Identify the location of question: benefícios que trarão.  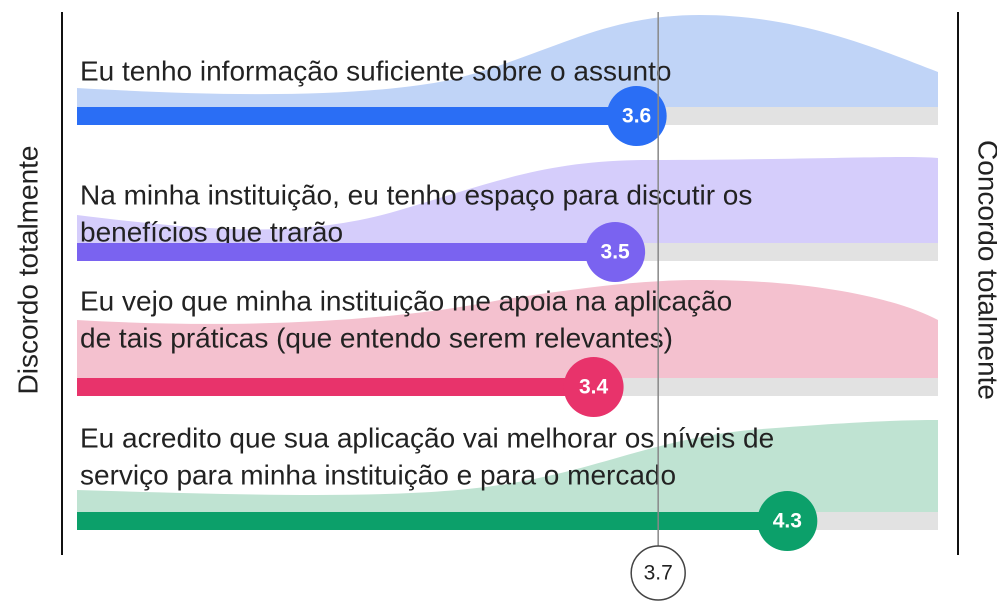
(211, 231).